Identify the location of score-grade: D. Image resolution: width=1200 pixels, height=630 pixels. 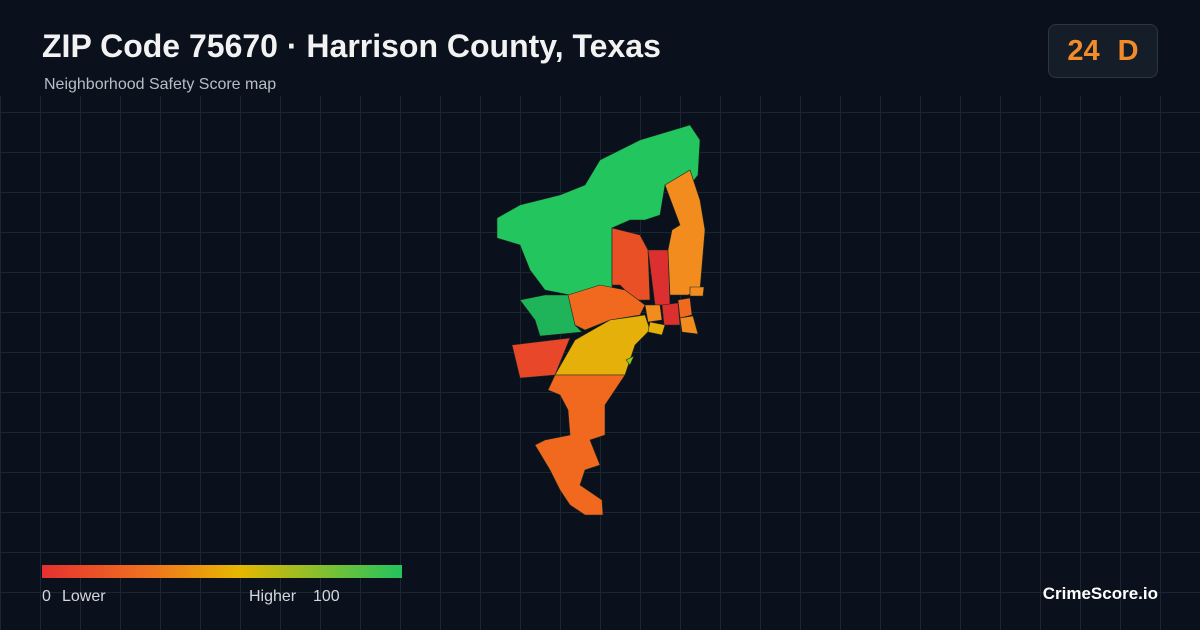
(1128, 50).